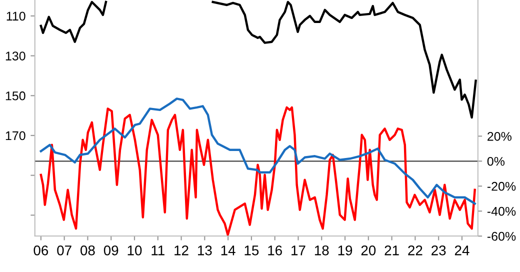 This screenshot has width=520, height=272. Describe the element at coordinates (228, 251) in the screenshot. I see `x-tick-label: 14` at that location.